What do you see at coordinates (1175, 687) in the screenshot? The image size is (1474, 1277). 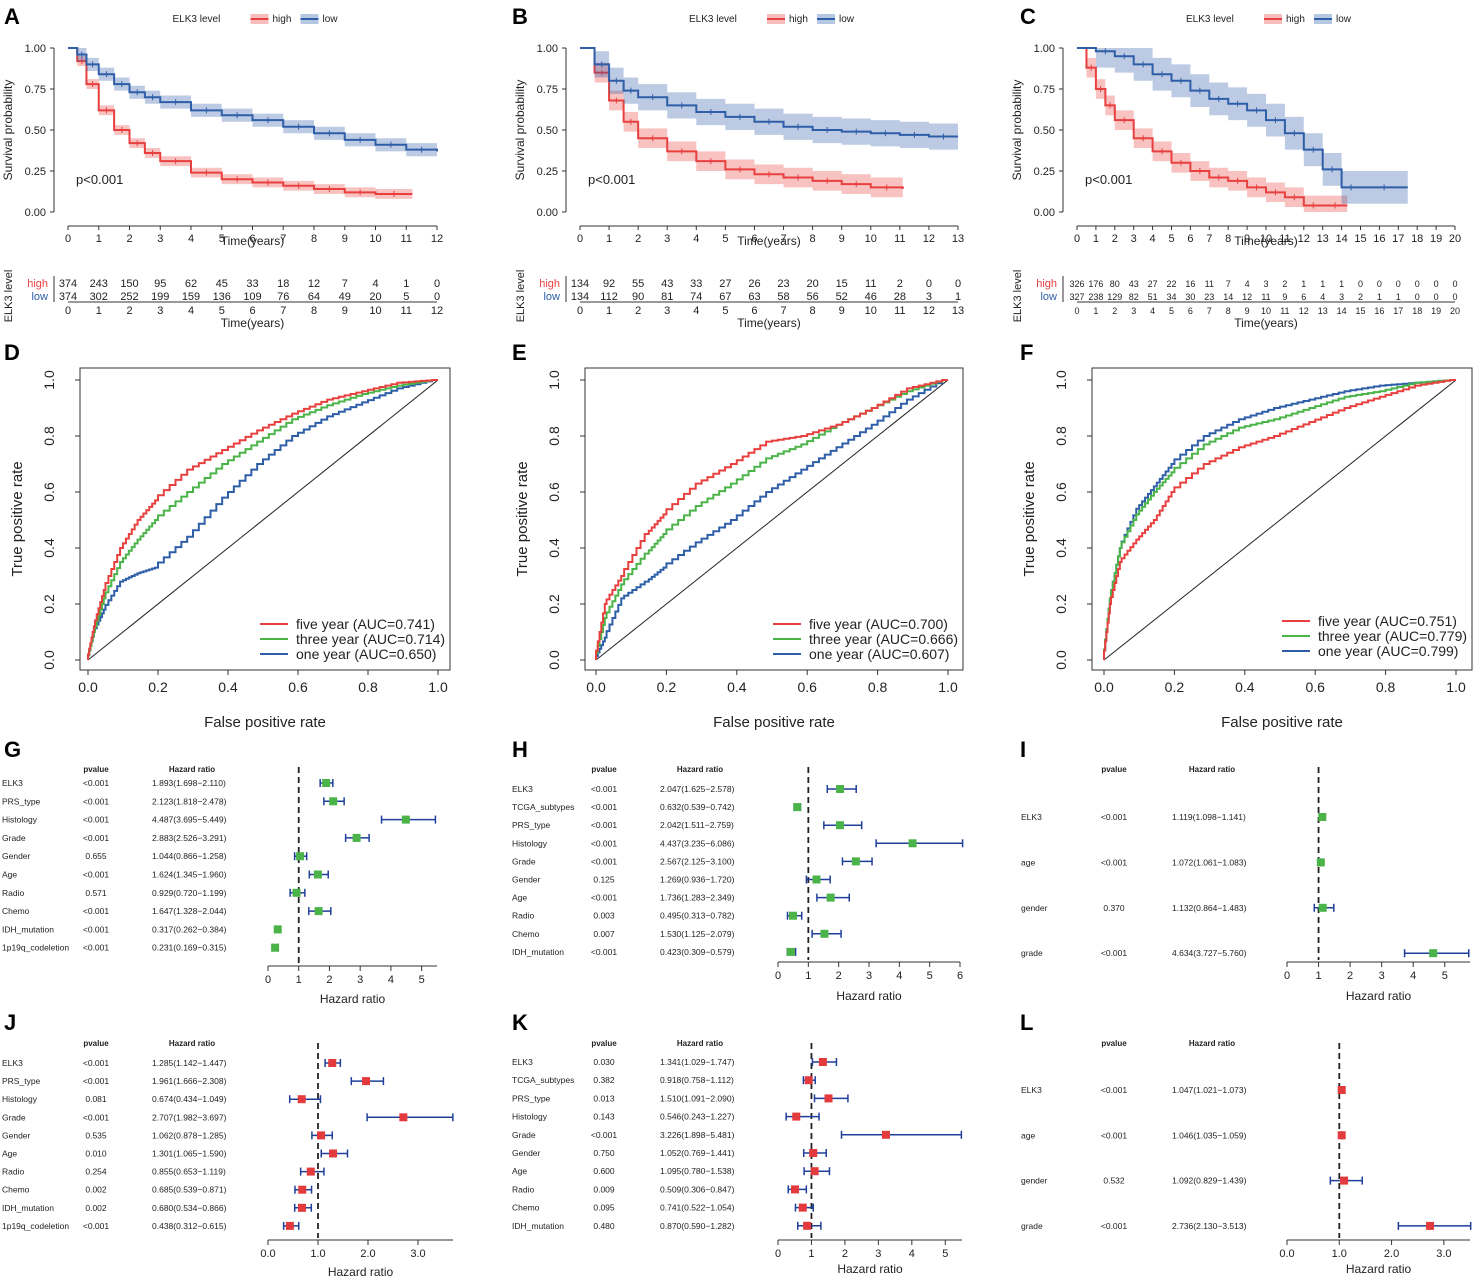 I see `x-tick-label: 0.2` at bounding box center [1175, 687].